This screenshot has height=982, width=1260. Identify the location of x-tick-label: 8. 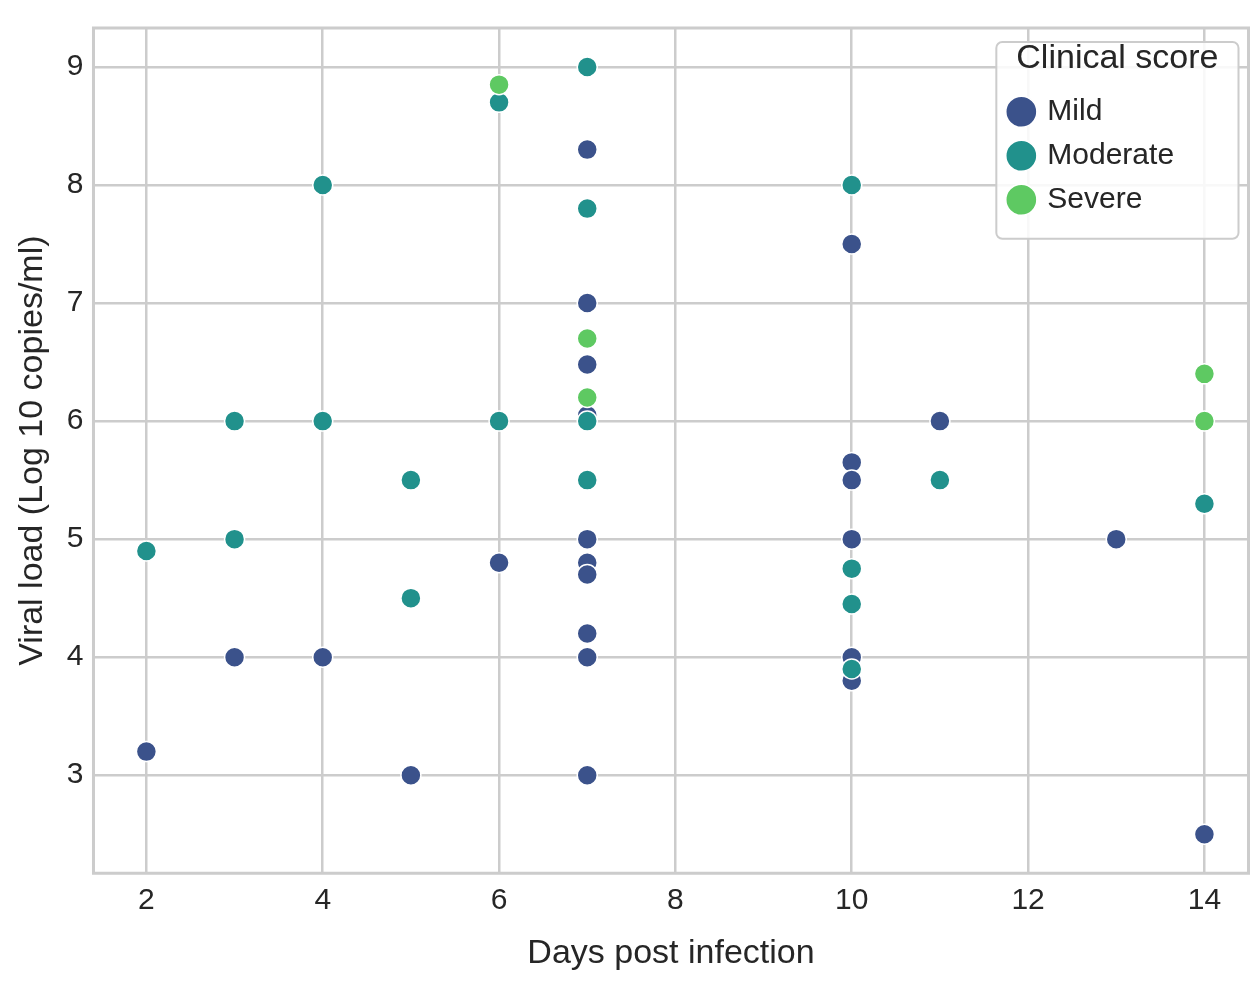
(675, 899).